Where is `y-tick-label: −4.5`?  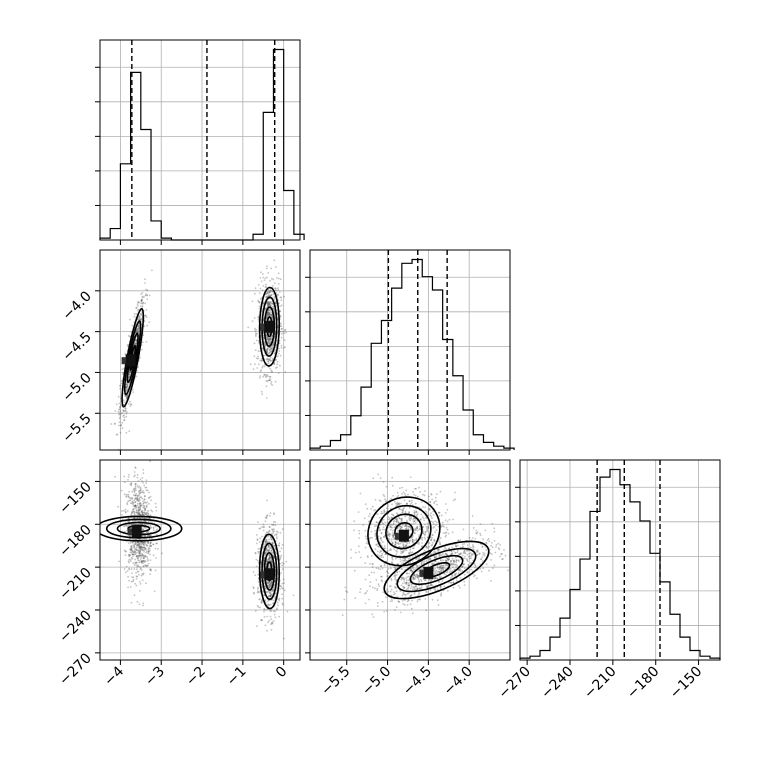 y-tick-label: −4.5 is located at coordinates (76, 346).